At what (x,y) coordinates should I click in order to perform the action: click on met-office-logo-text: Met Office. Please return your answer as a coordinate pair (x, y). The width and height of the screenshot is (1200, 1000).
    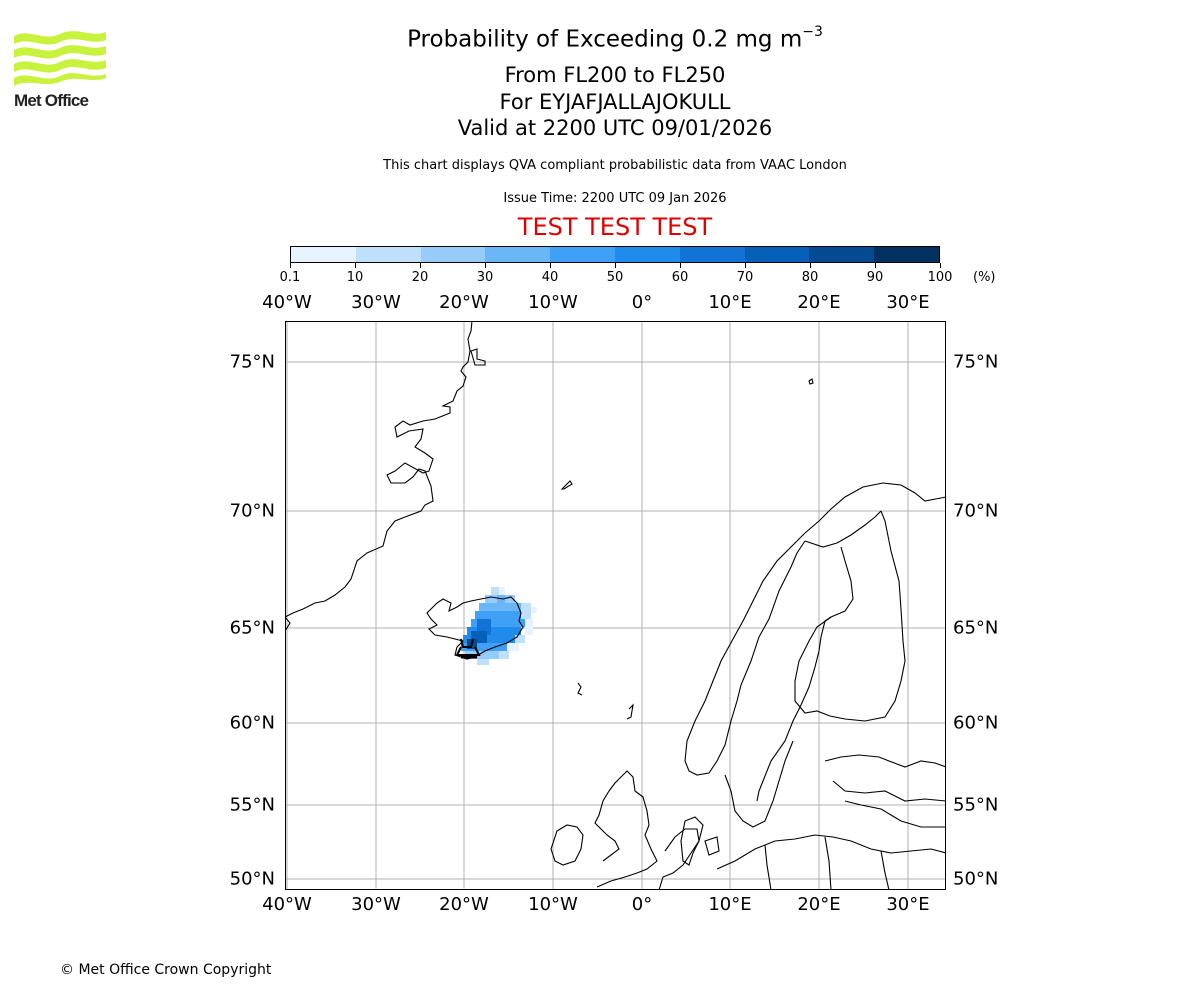
    Looking at the image, I should click on (51, 100).